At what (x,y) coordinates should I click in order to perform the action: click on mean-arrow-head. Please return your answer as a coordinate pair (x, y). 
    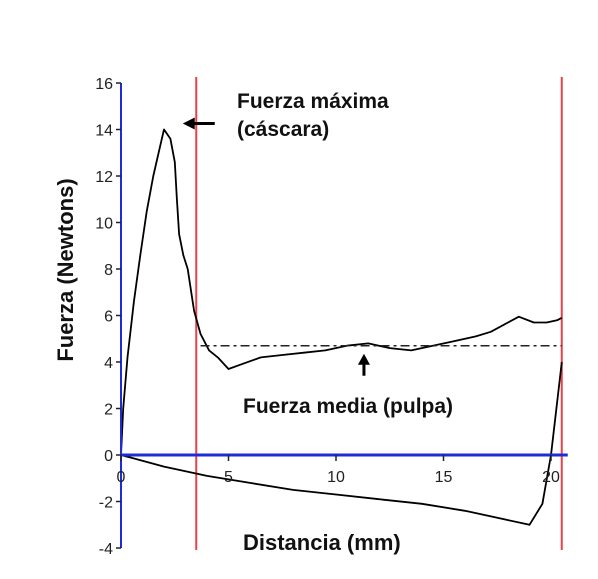
    Looking at the image, I should click on (363, 359).